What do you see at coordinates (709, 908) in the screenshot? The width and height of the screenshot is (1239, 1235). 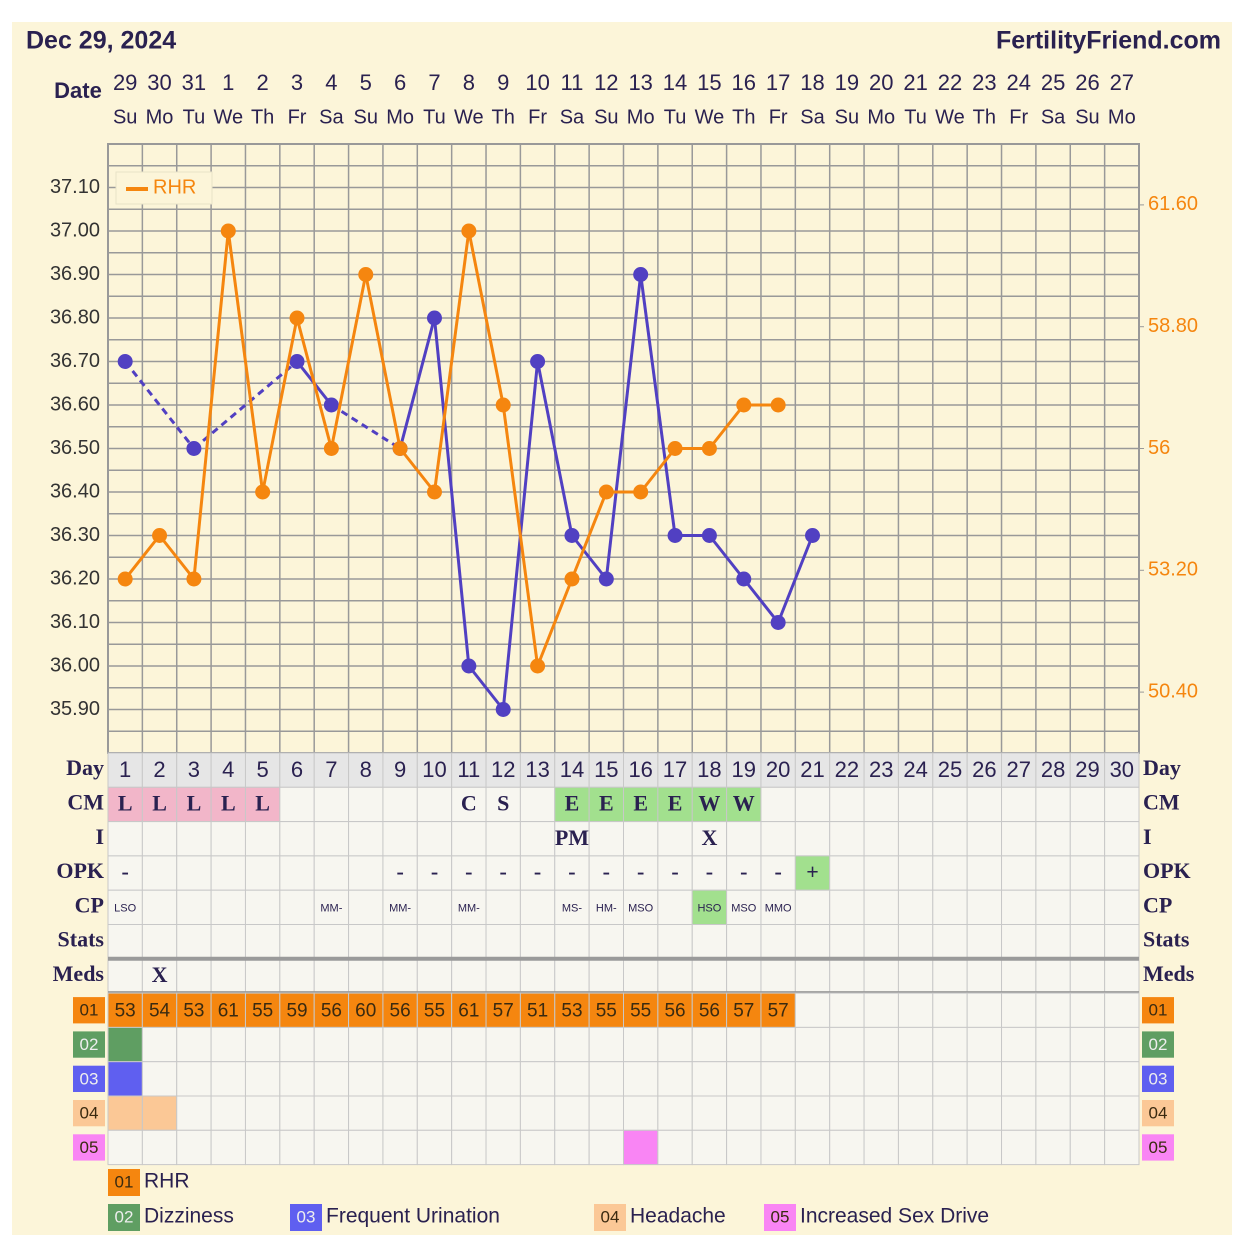 I see `cell-text: HSO` at bounding box center [709, 908].